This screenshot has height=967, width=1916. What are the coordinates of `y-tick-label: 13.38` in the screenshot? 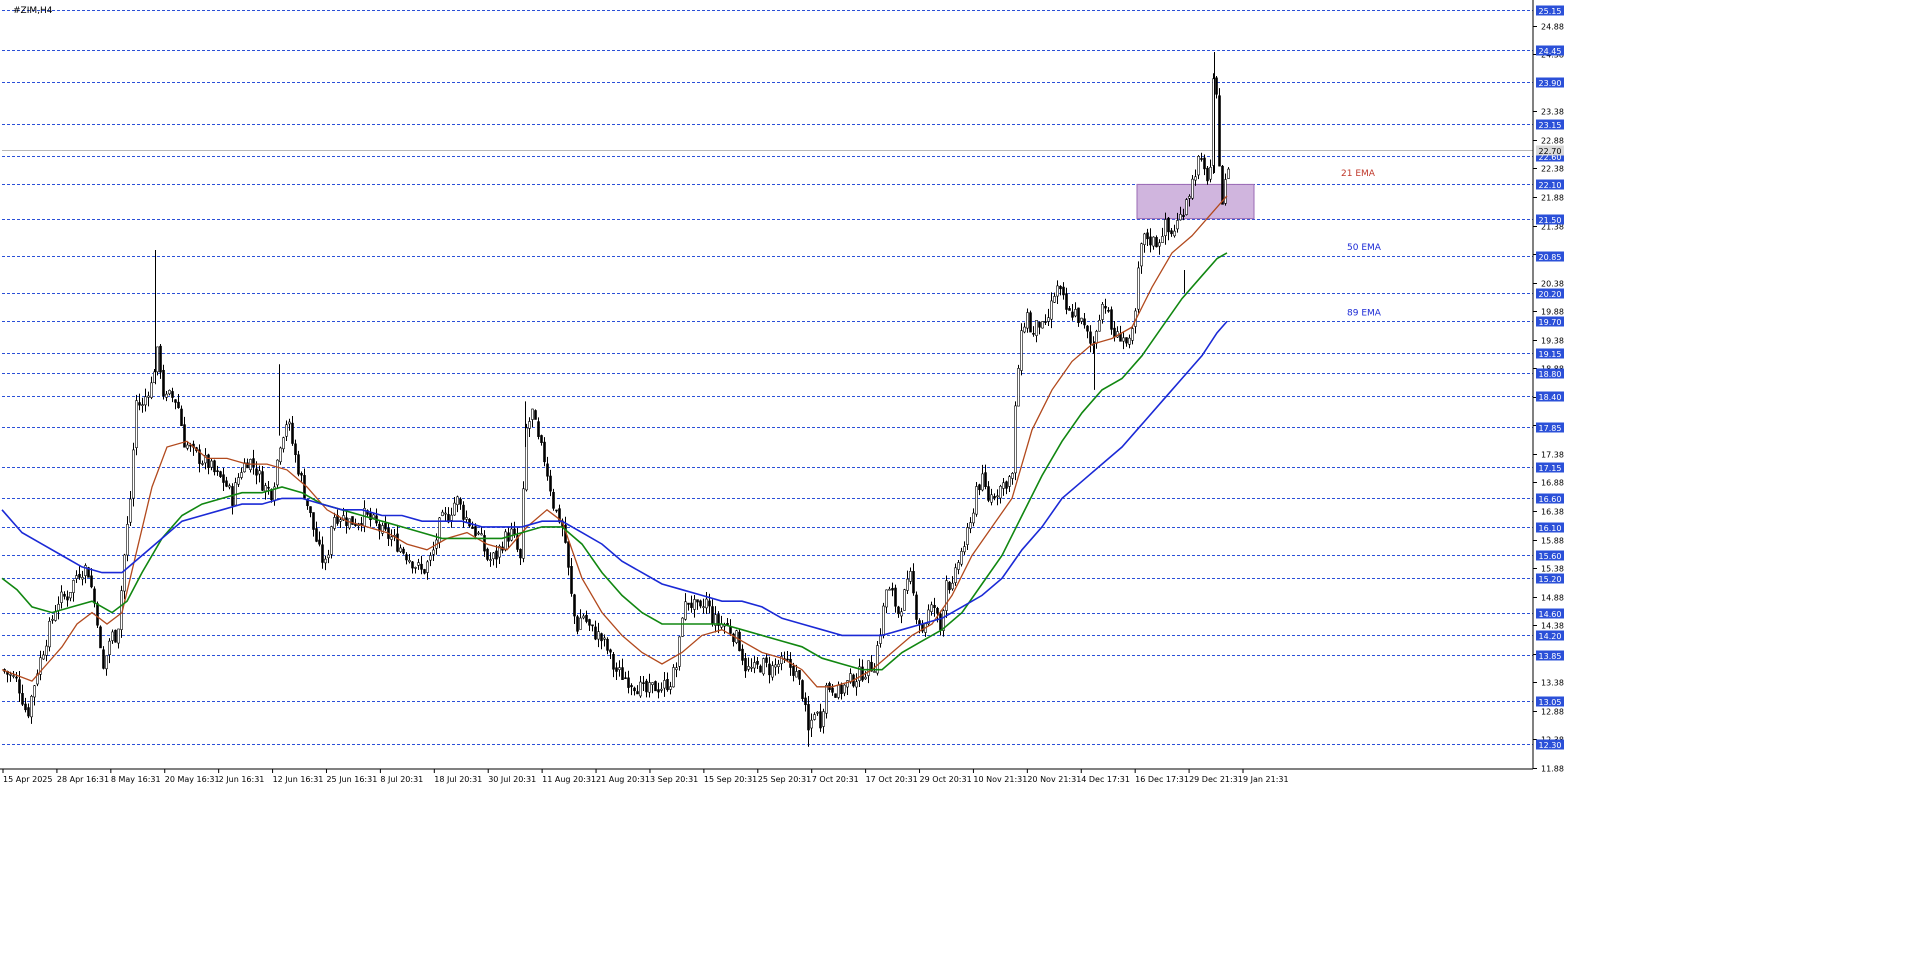 It's located at (1552, 683).